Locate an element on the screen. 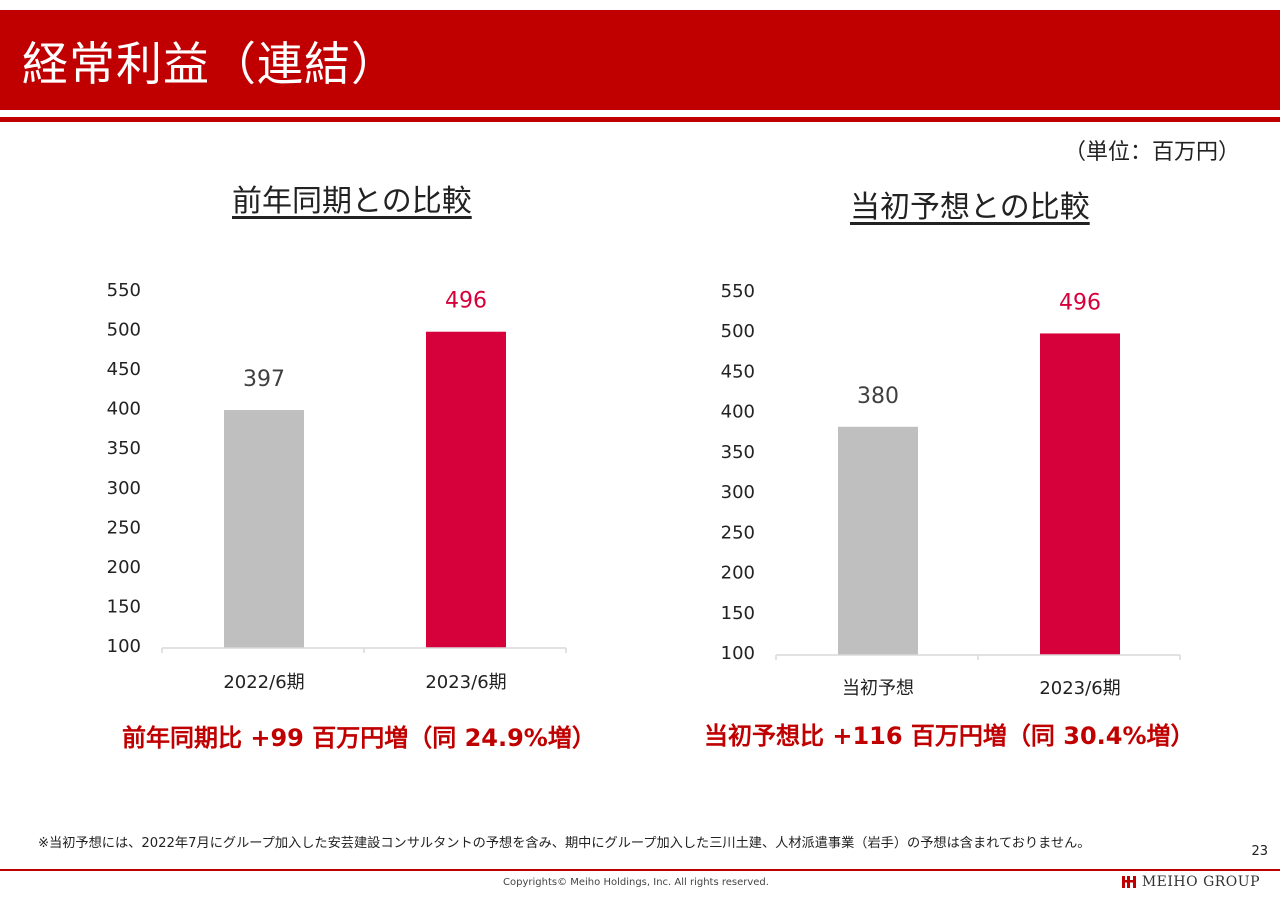 The height and width of the screenshot is (905, 1280). right-ytick-label: 150 is located at coordinates (738, 613).